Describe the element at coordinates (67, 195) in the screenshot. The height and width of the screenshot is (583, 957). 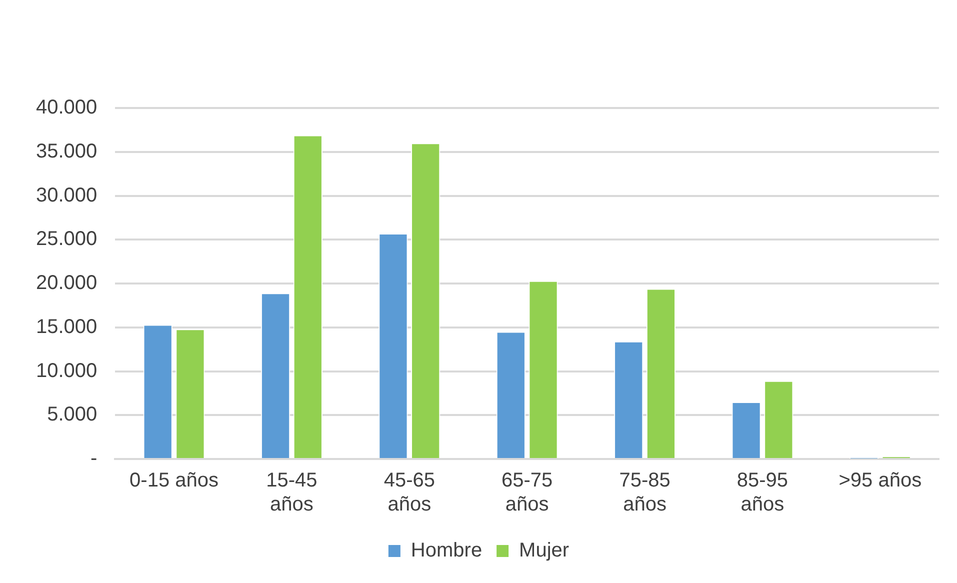
I see `y-tick-label: 30.000` at that location.